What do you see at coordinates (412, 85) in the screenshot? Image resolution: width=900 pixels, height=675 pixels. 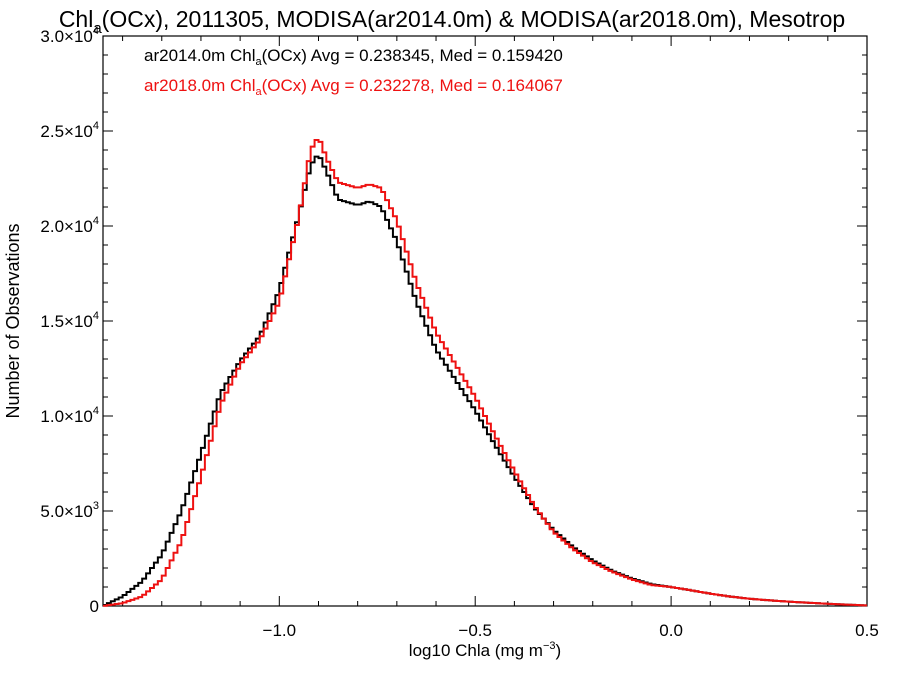 I see `legend-entry-ar2018-post: (OCx) Avg = 0.232278, Med = 0.164067` at bounding box center [412, 85].